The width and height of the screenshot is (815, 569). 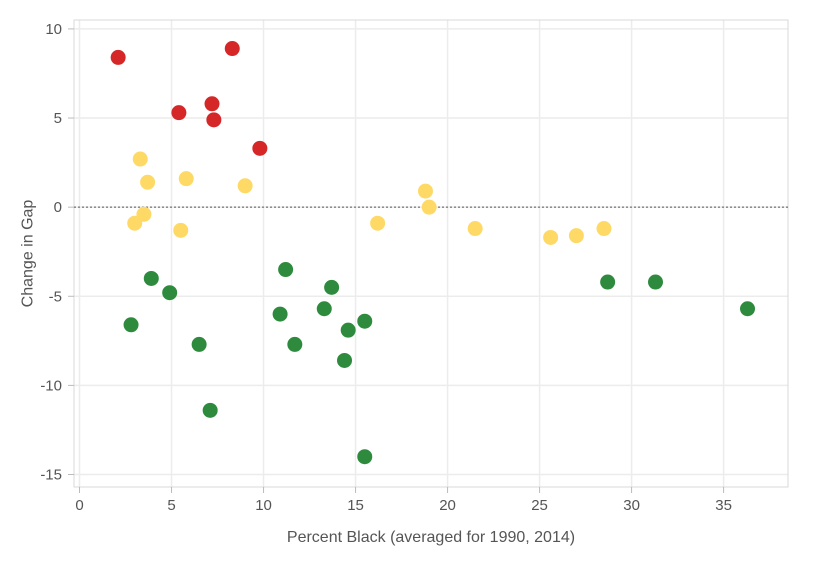 I want to click on x-tick-label: 0, so click(x=79, y=505).